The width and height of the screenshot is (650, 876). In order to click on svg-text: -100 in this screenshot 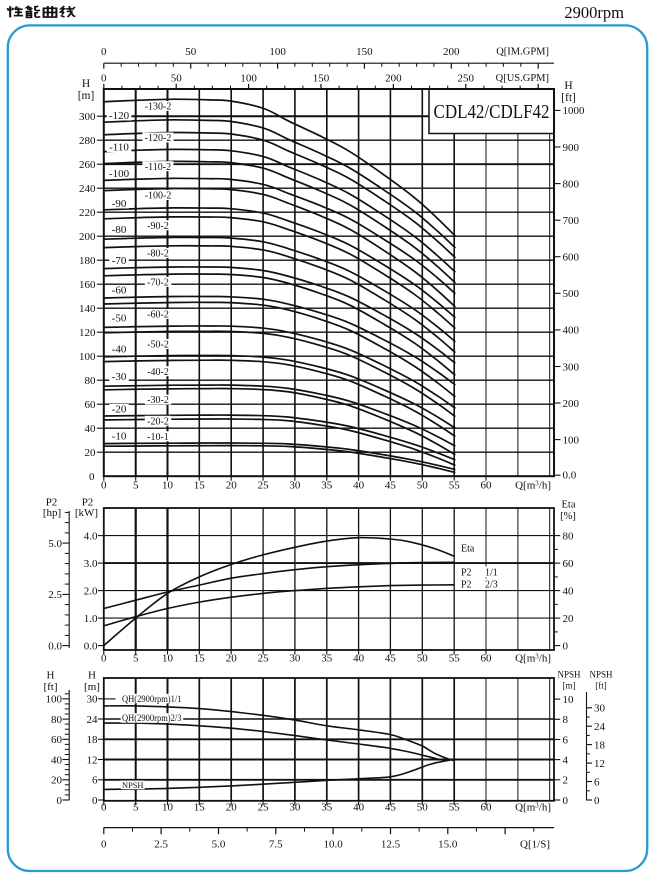, I will do `click(119, 174)`.